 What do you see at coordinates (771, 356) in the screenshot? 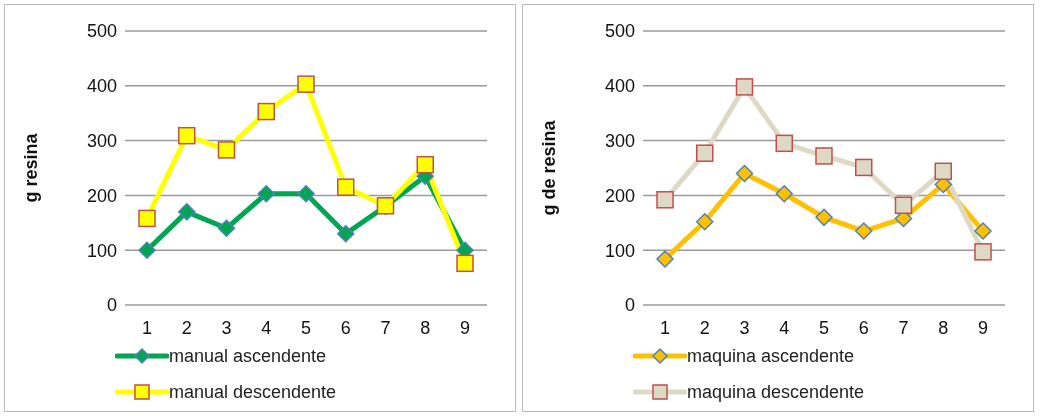
I see `legend-label: maquina ascendente` at bounding box center [771, 356].